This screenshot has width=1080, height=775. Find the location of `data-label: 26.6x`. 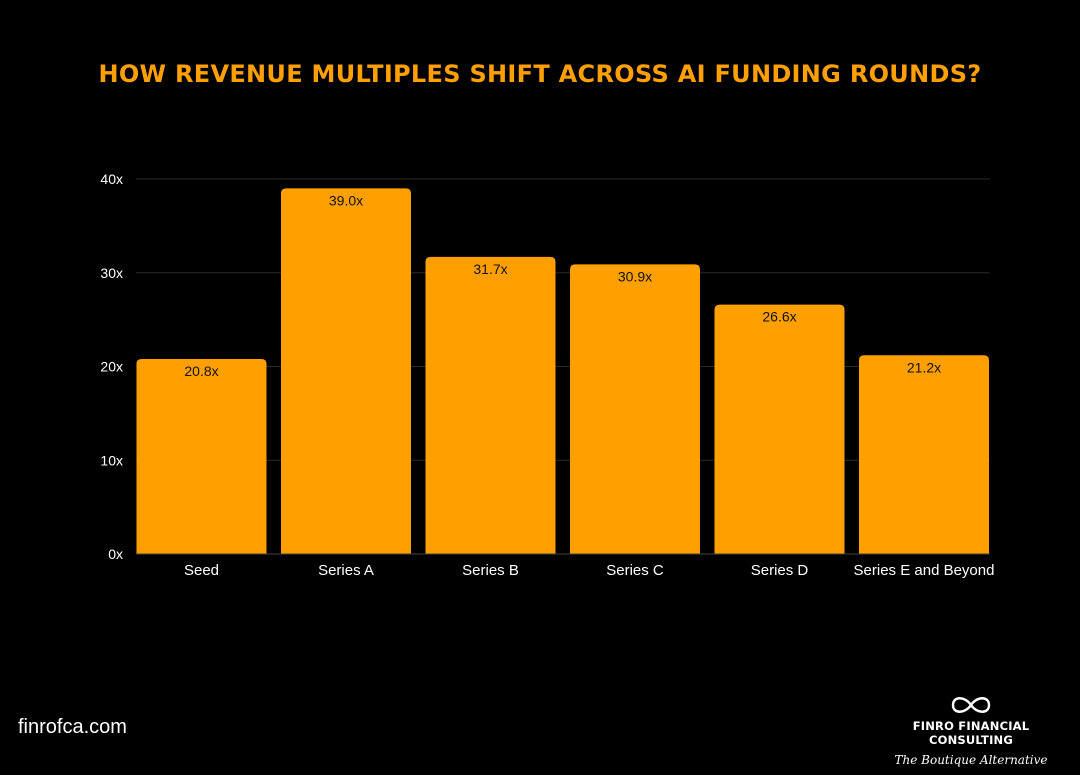

data-label: 26.6x is located at coordinates (779, 317).